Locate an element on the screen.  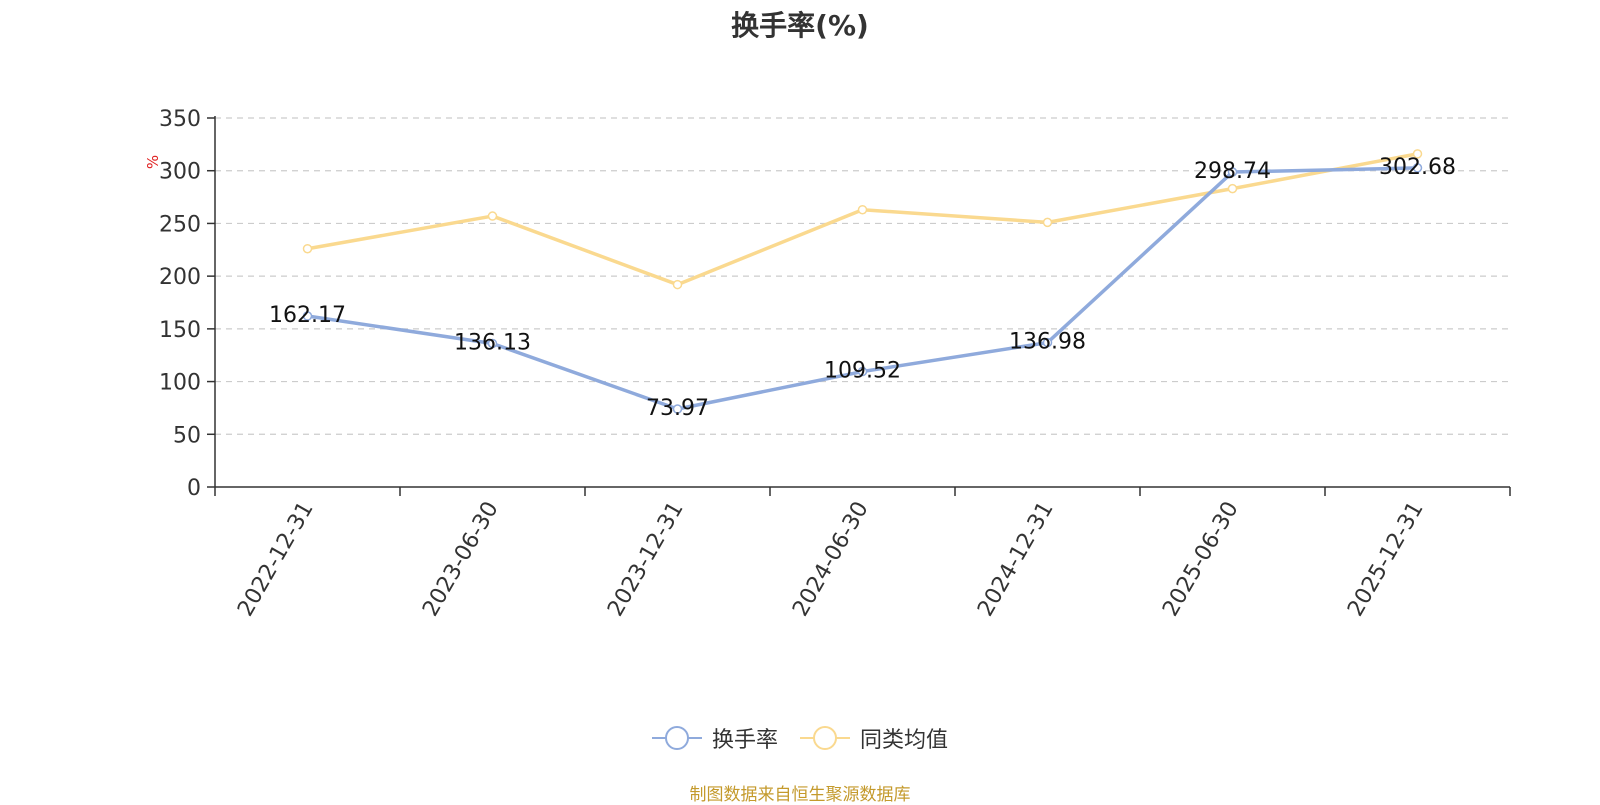
legend-item-1: 同类均值 is located at coordinates (874, 738).